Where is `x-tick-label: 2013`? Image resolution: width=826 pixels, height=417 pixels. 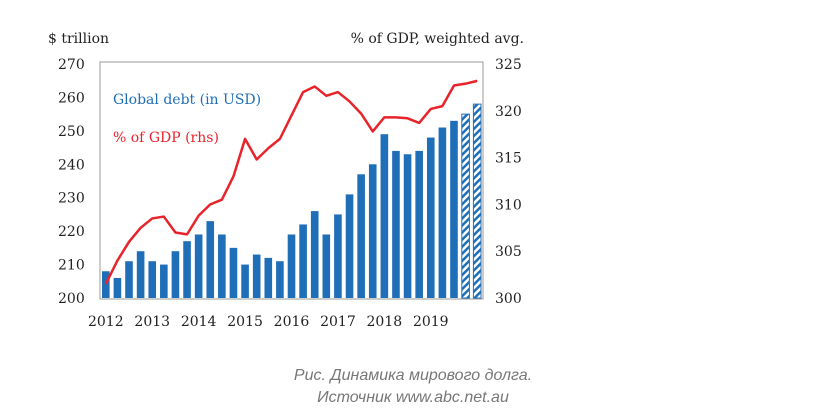 x-tick-label: 2013 is located at coordinates (152, 322).